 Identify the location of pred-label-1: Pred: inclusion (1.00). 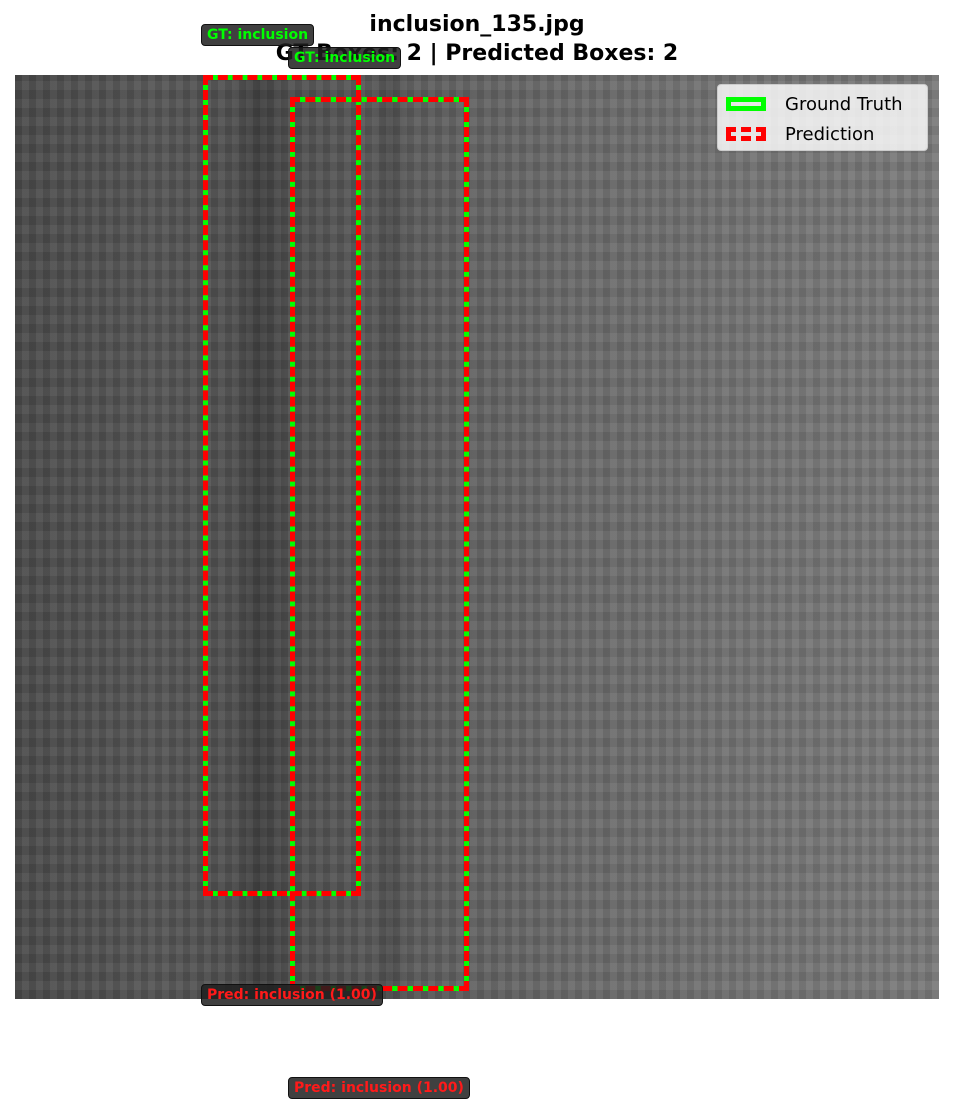
(292, 995).